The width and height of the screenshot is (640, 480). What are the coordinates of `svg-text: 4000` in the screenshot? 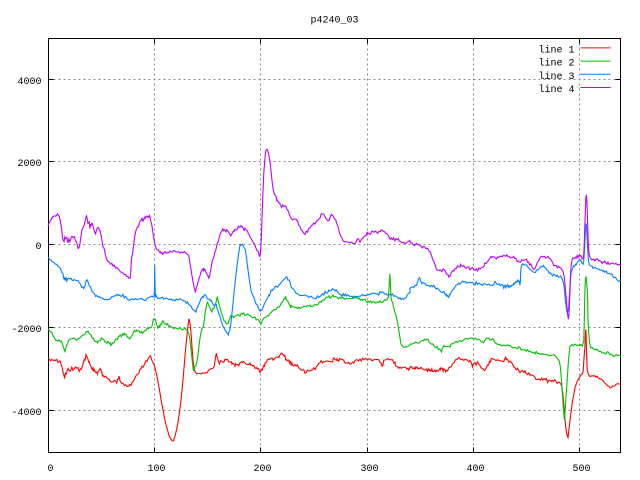 It's located at (29, 82).